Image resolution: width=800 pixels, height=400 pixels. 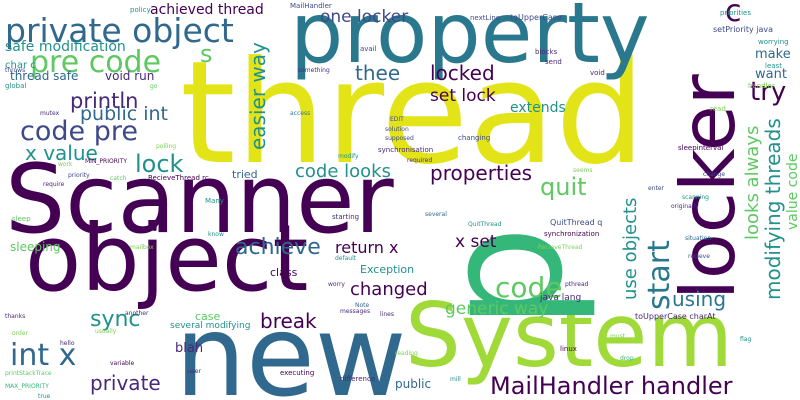 I want to click on word: mailbox, so click(x=142, y=247).